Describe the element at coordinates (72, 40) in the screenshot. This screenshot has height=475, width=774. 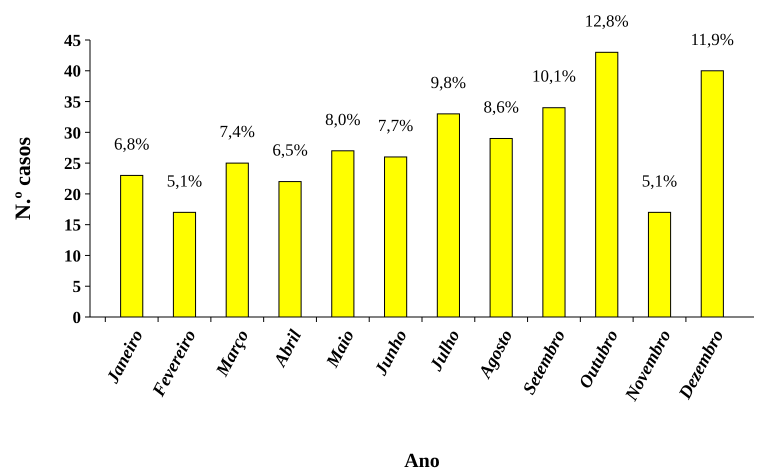
I see `y-tick-label: 45` at that location.